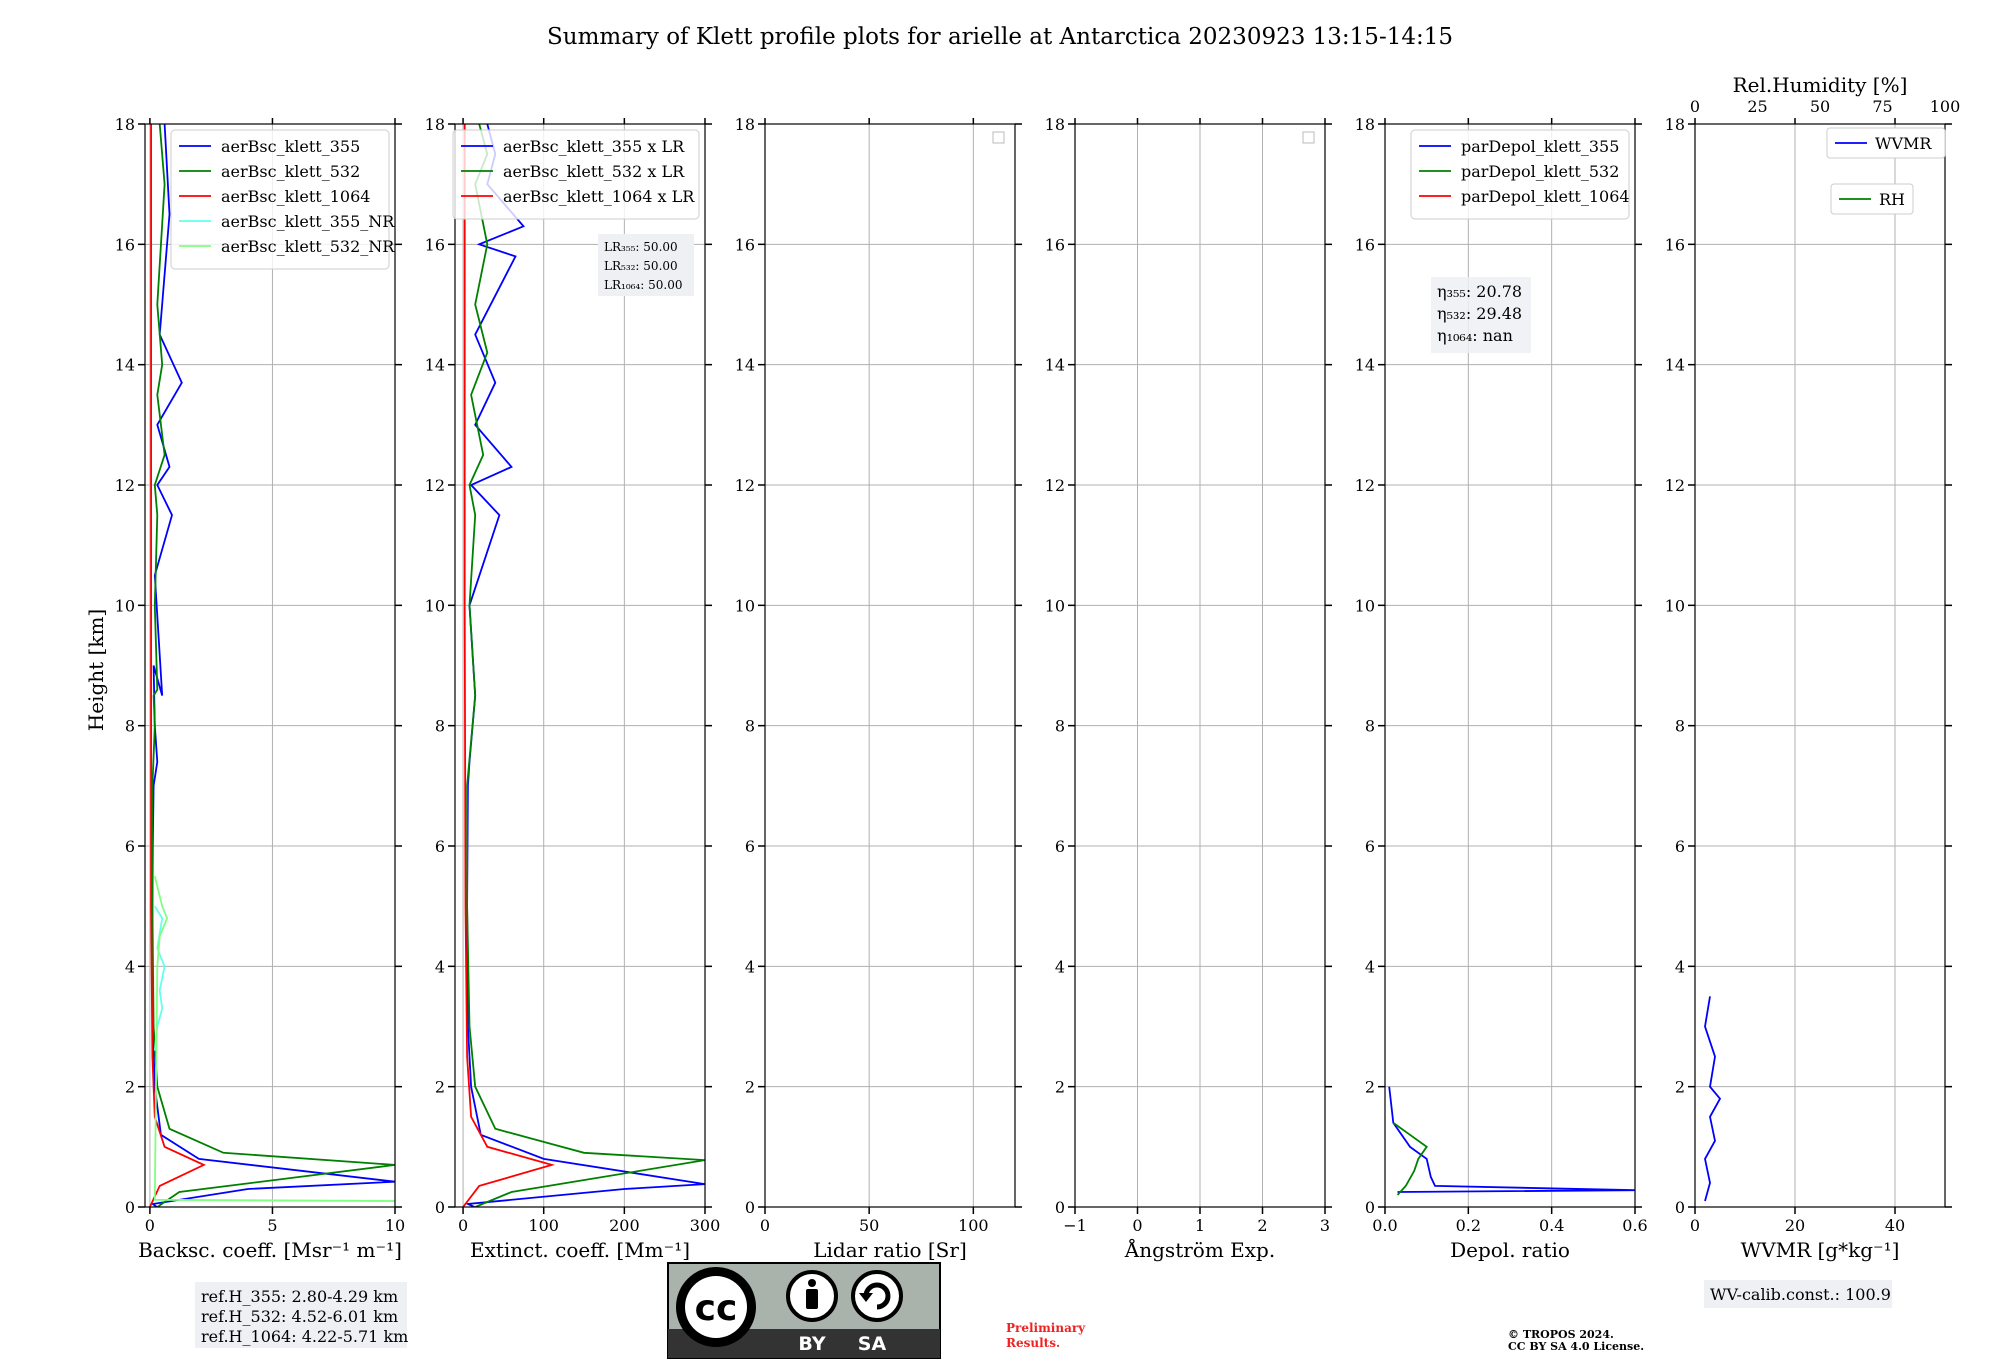 Image resolution: width=2000 pixels, height=1360 pixels. What do you see at coordinates (1795, 1225) in the screenshot?
I see `x-tick-label: 20` at bounding box center [1795, 1225].